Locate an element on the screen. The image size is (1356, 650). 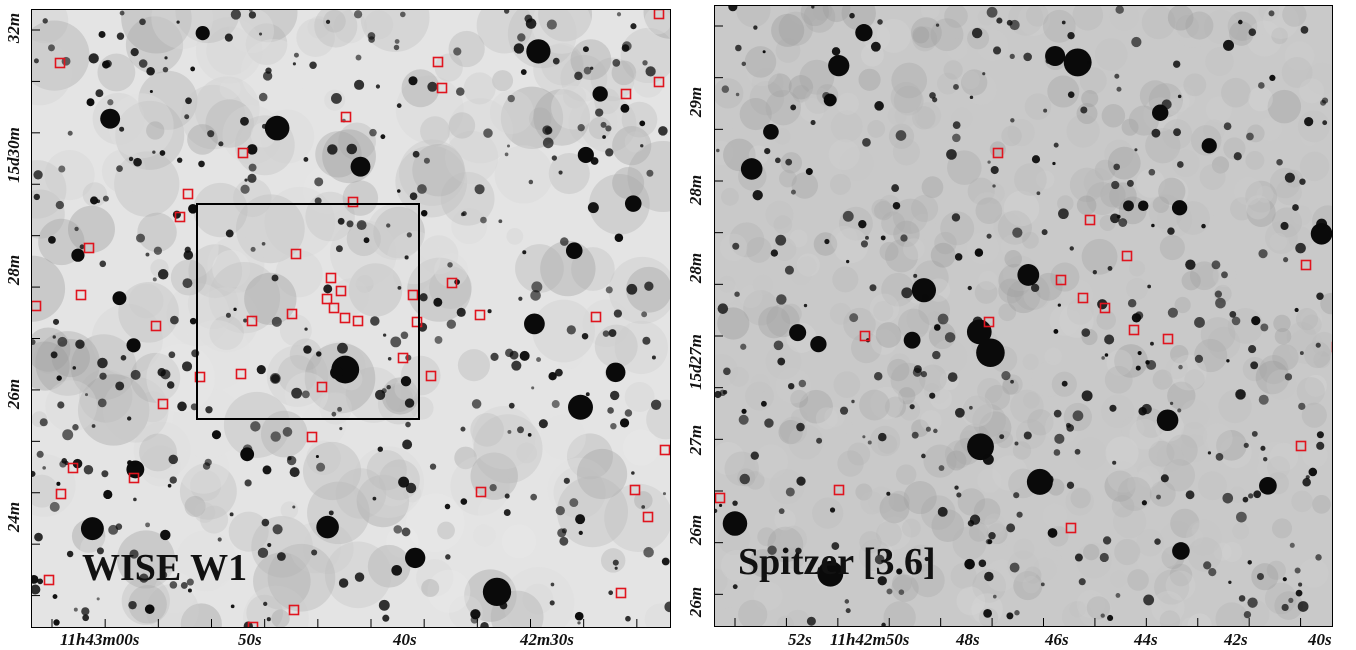
y-tick-label: 26m is located at coordinates (695, 602).